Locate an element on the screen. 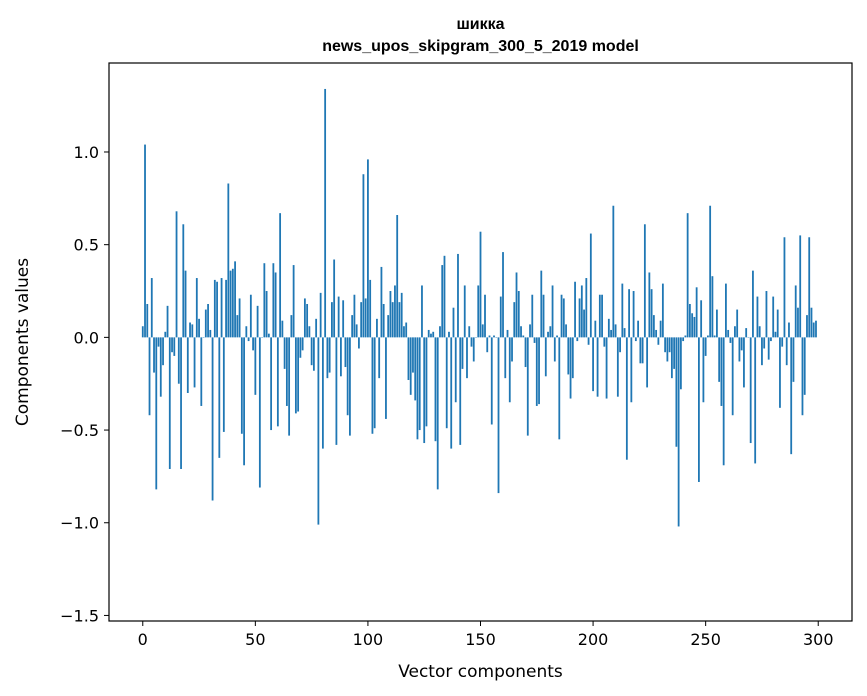  x-tick-label: 200 is located at coordinates (593, 639).